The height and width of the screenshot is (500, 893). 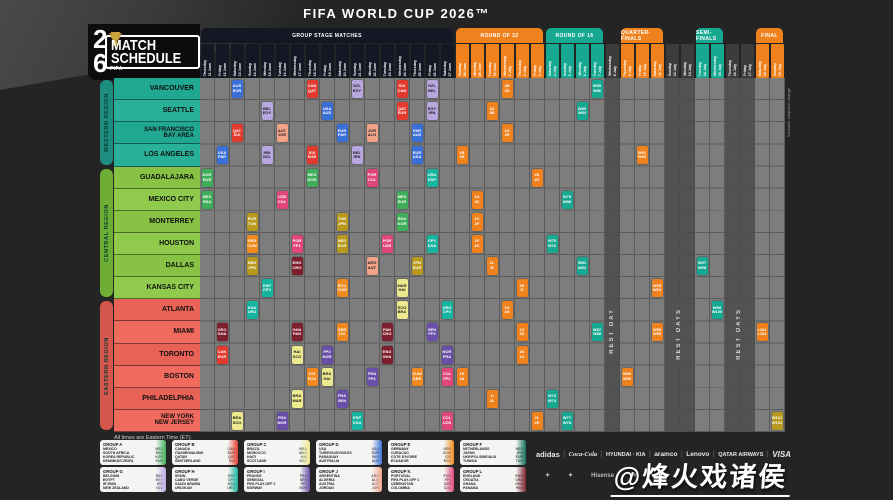 I want to click on match-cell: W91 W92, so click(x=642, y=155).